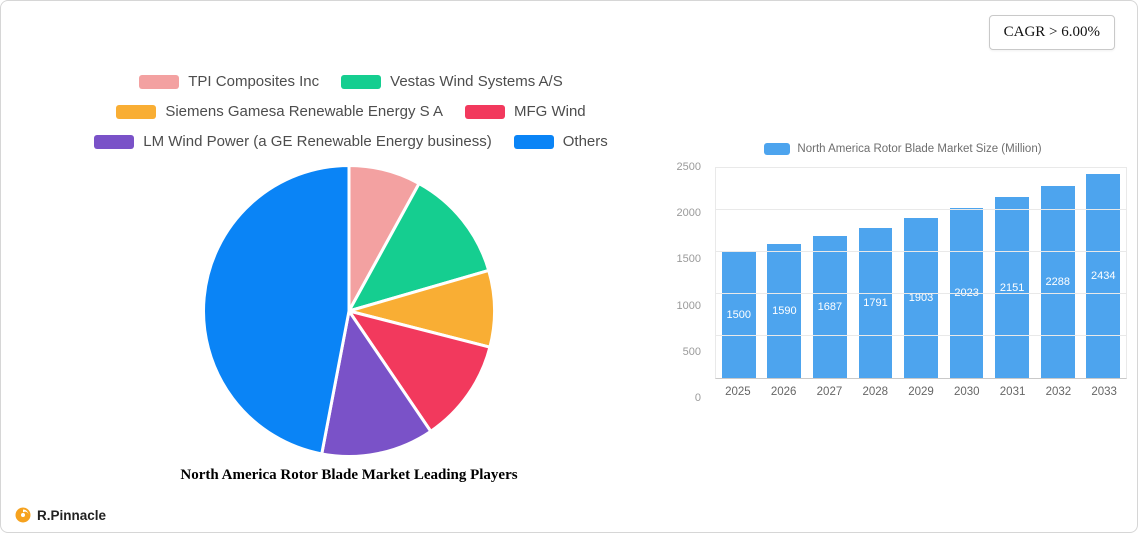  I want to click on logo-icon, so click(23, 515).